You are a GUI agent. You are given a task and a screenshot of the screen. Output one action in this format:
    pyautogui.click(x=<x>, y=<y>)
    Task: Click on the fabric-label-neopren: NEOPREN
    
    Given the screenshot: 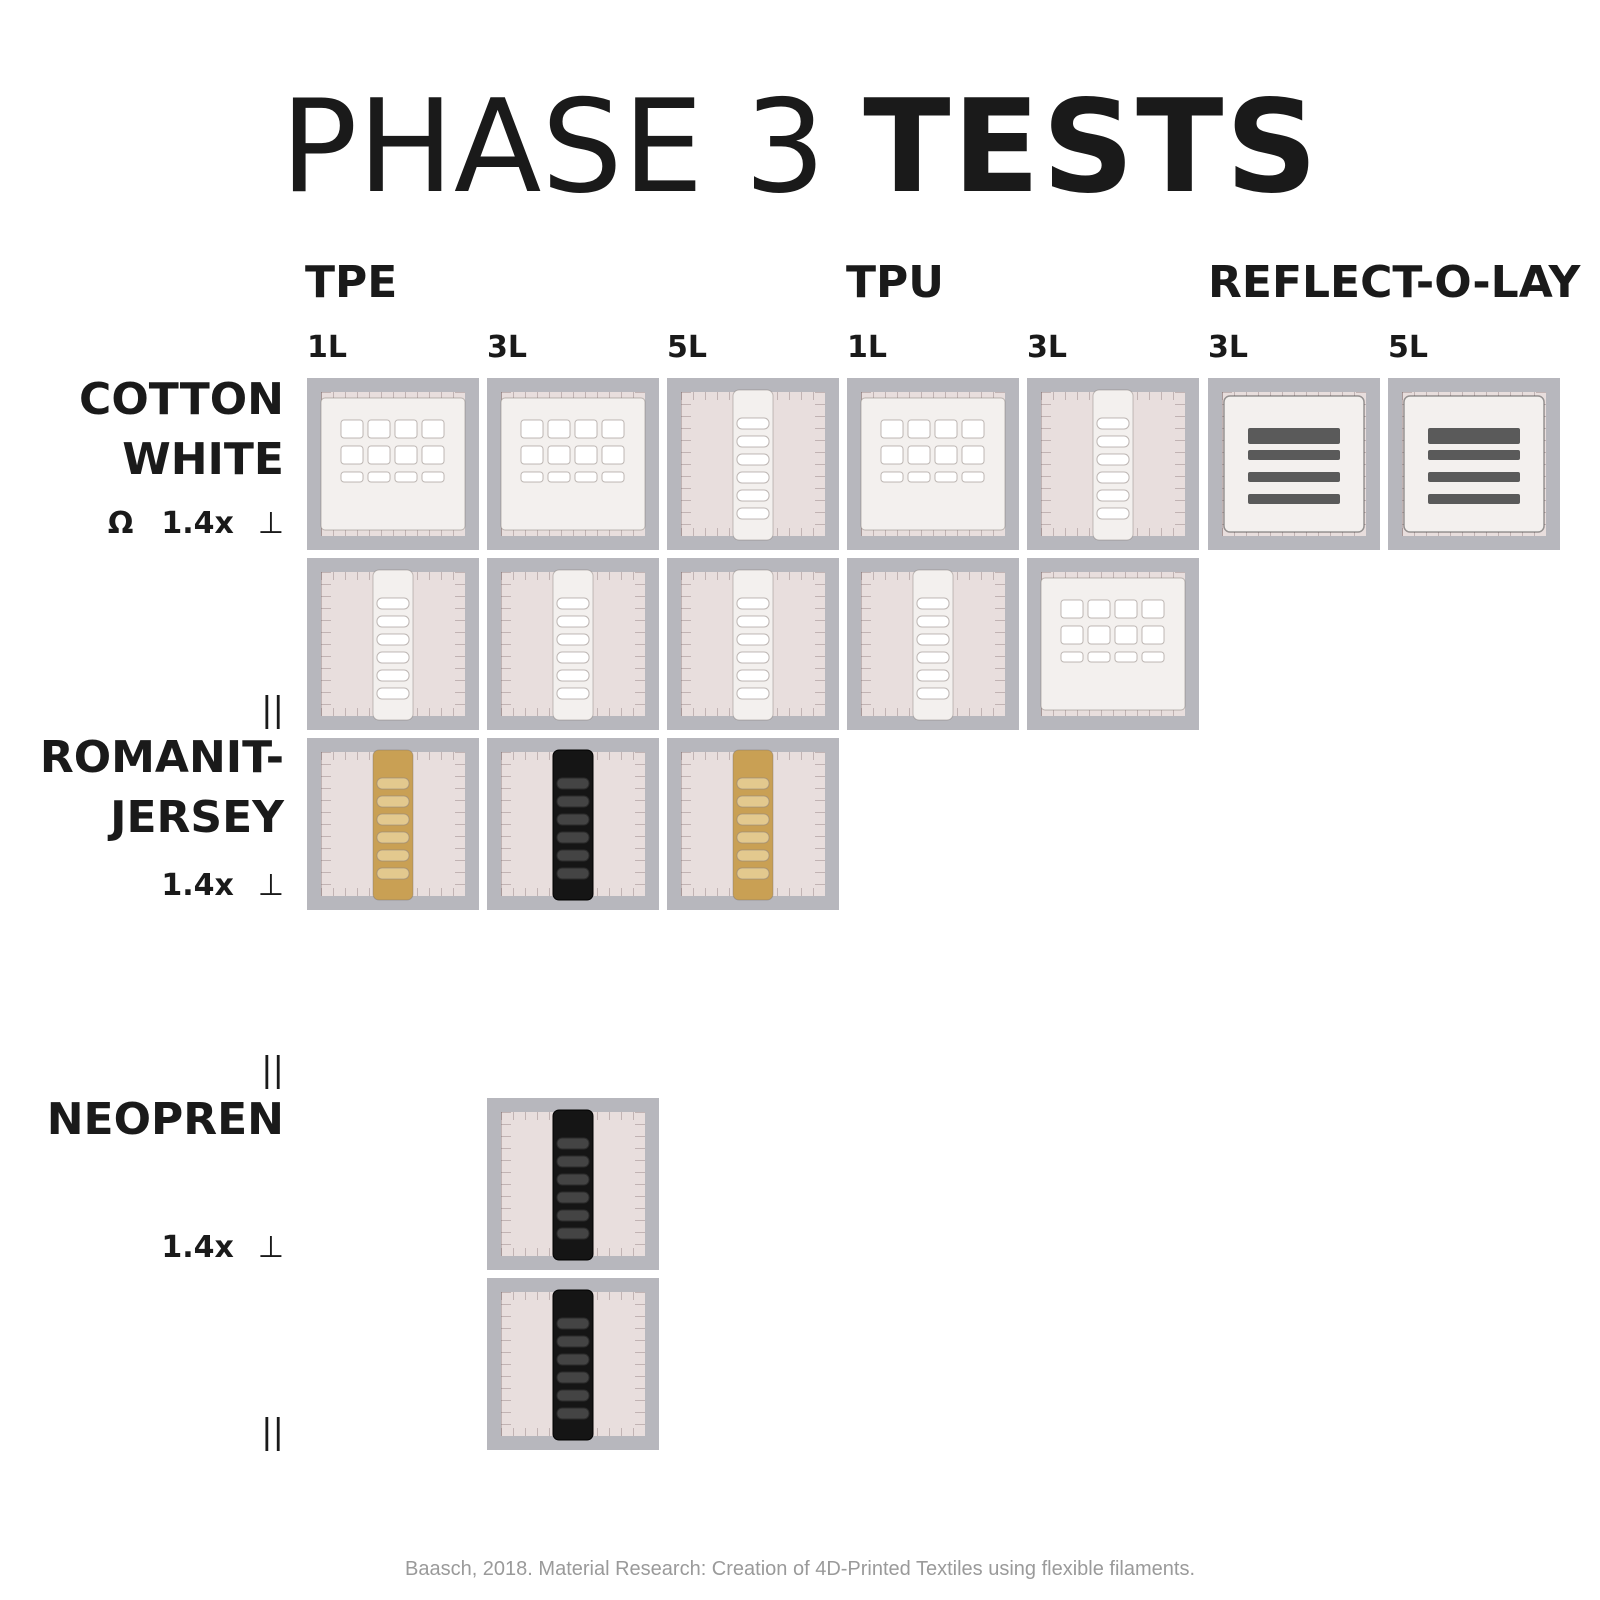 What is the action you would take?
    pyautogui.click(x=165, y=1119)
    